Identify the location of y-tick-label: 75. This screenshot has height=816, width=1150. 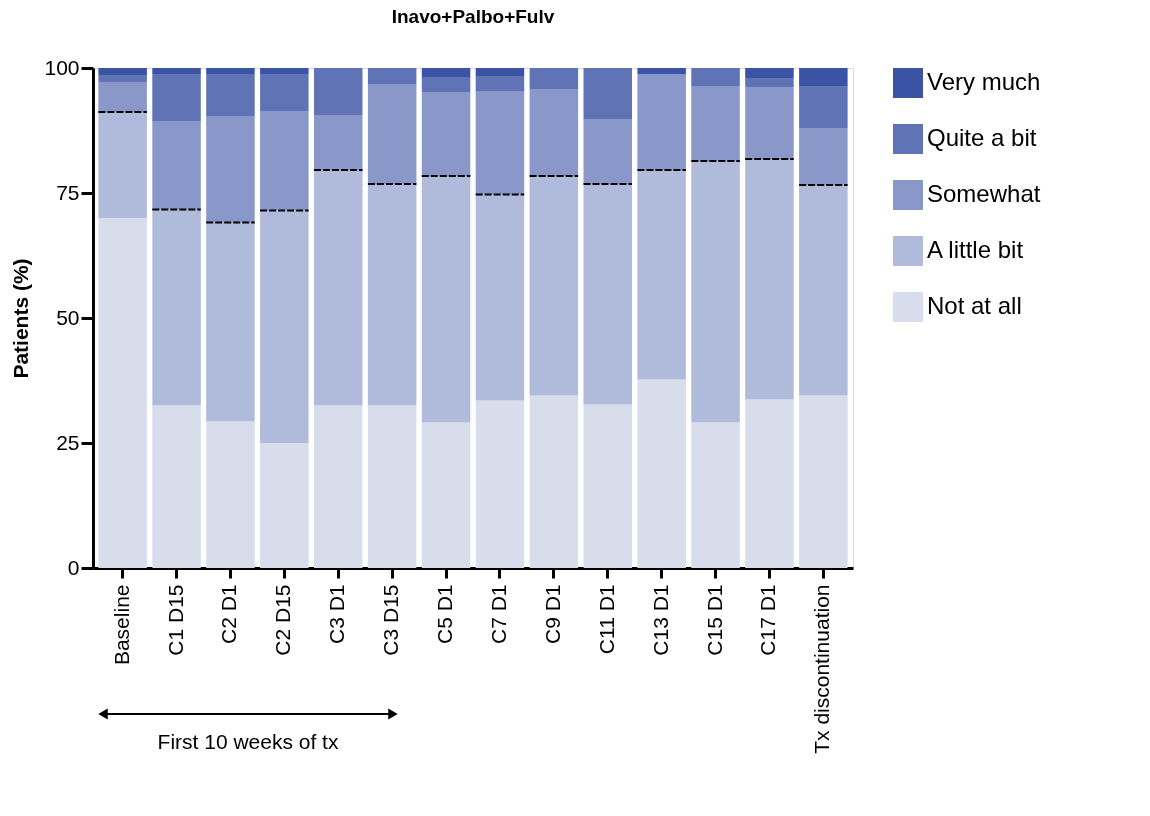
(68, 192).